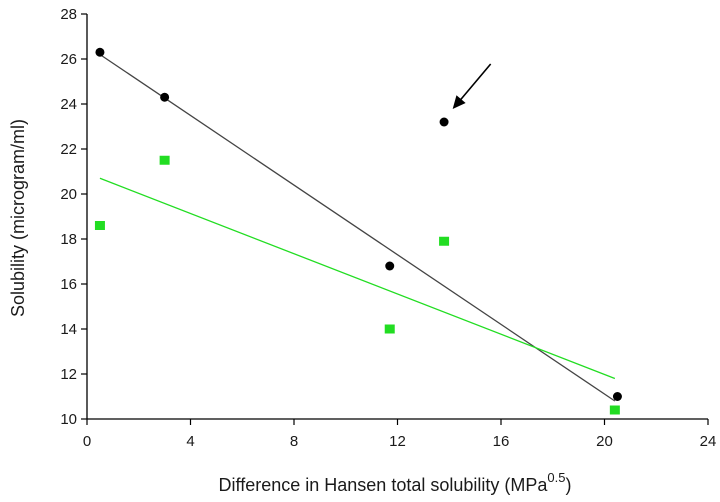  I want to click on y-tick-label: 20, so click(68, 194).